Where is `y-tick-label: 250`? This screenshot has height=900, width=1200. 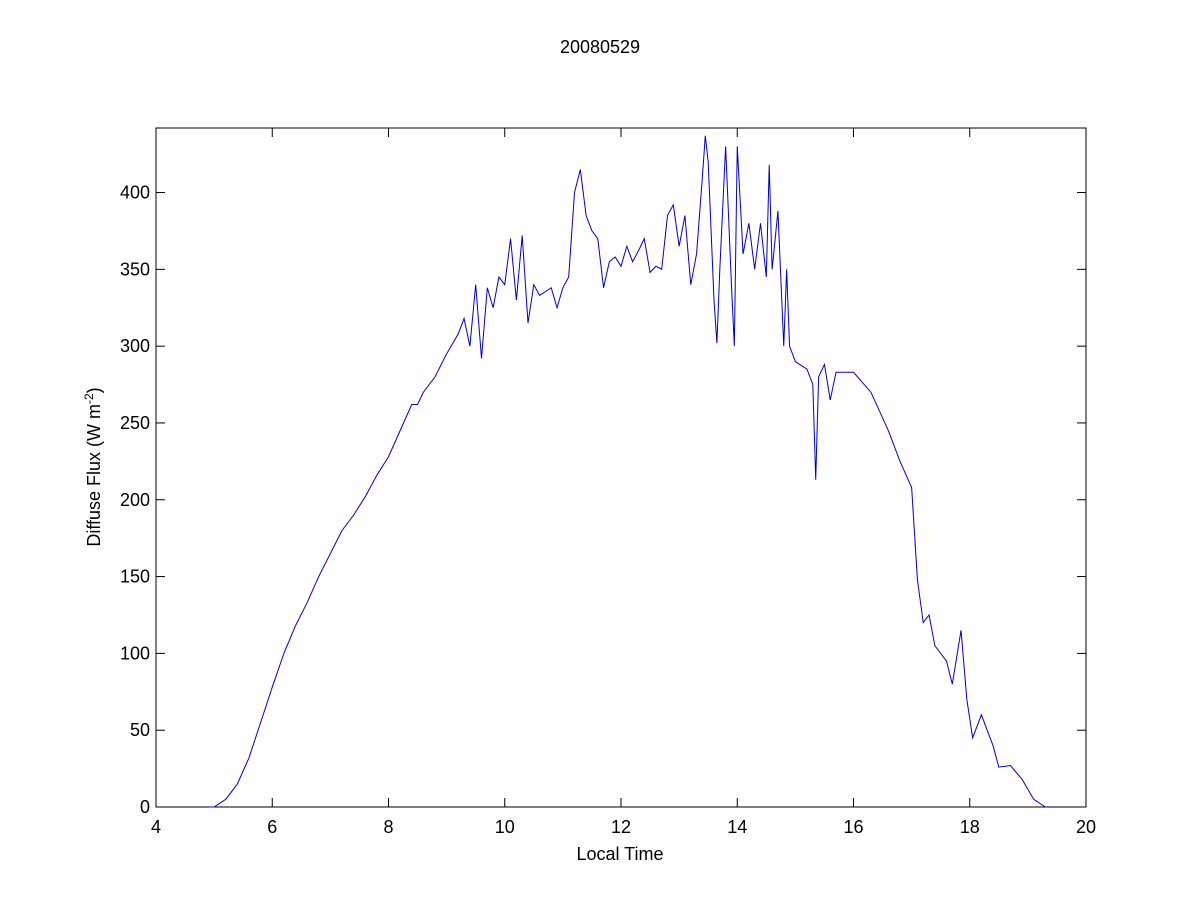 y-tick-label: 250 is located at coordinates (135, 423).